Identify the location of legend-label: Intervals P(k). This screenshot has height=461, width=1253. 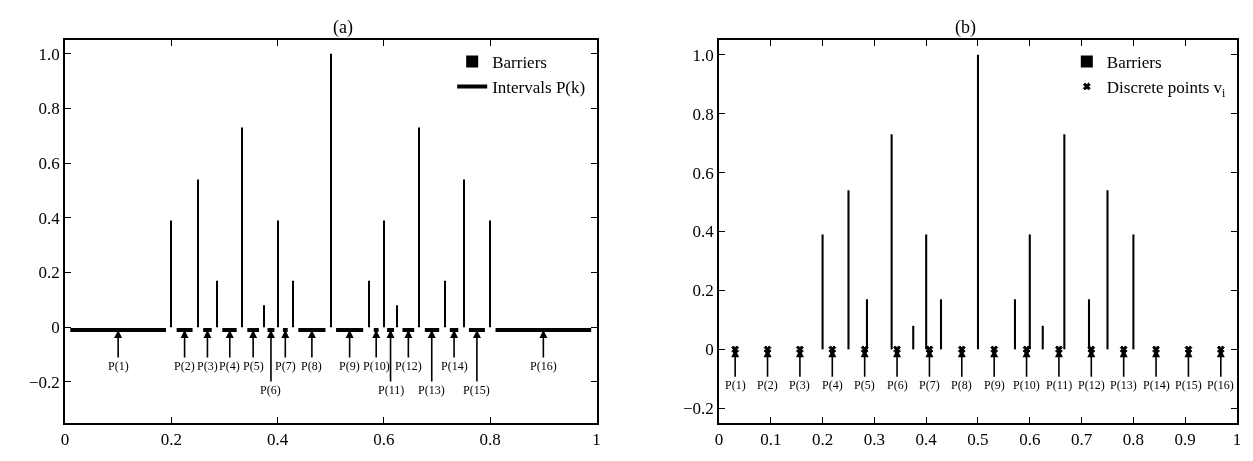
(539, 88).